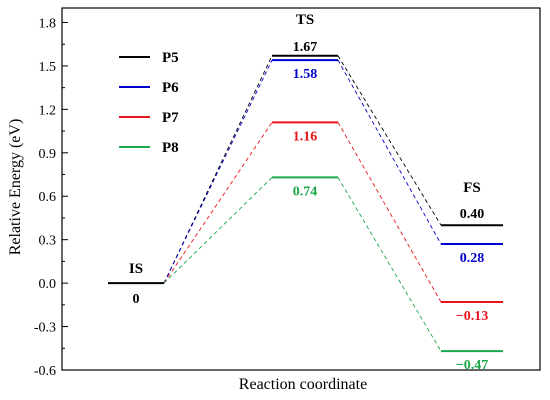  I want to click on data-label-ts-p7: 1.16, so click(305, 136).